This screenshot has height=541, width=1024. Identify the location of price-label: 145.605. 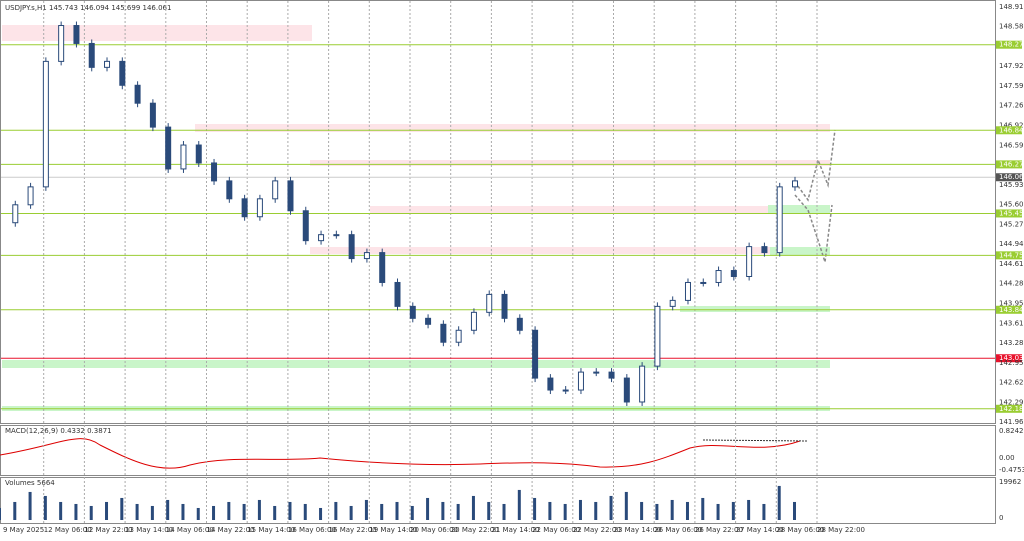
(1011, 204).